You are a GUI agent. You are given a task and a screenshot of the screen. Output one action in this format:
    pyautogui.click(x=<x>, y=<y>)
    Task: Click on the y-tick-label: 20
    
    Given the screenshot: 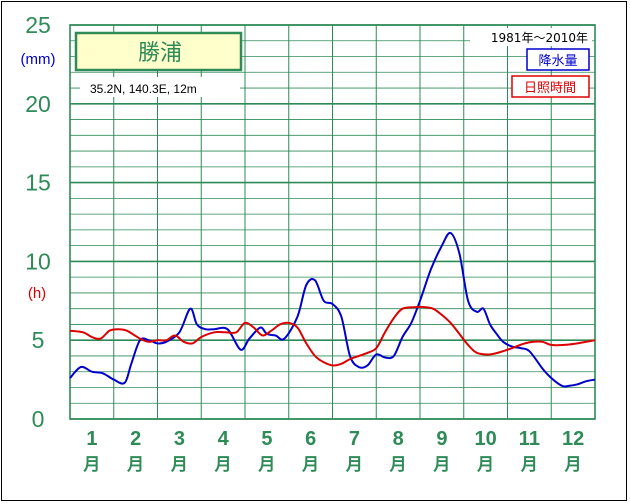 What is the action you would take?
    pyautogui.click(x=38, y=104)
    